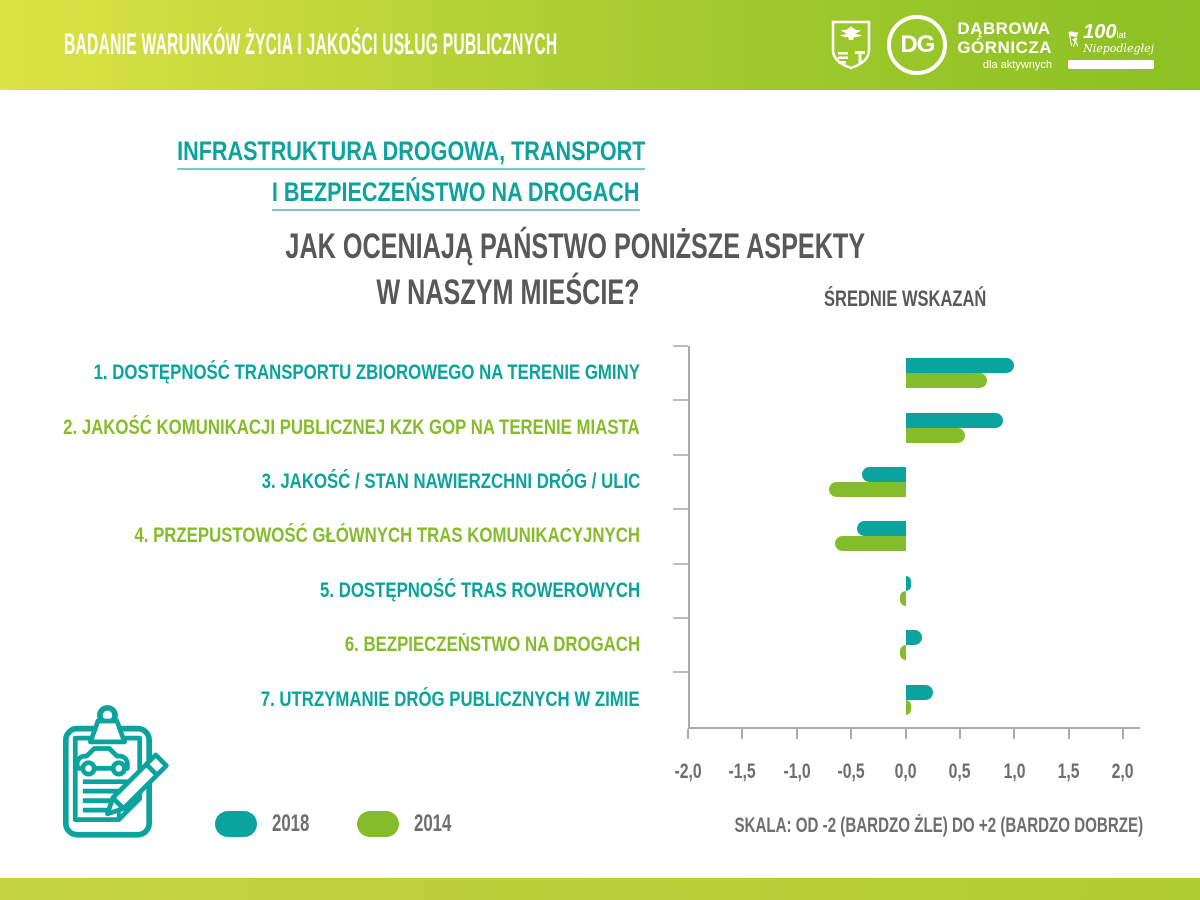  I want to click on y-axis, so click(689, 537).